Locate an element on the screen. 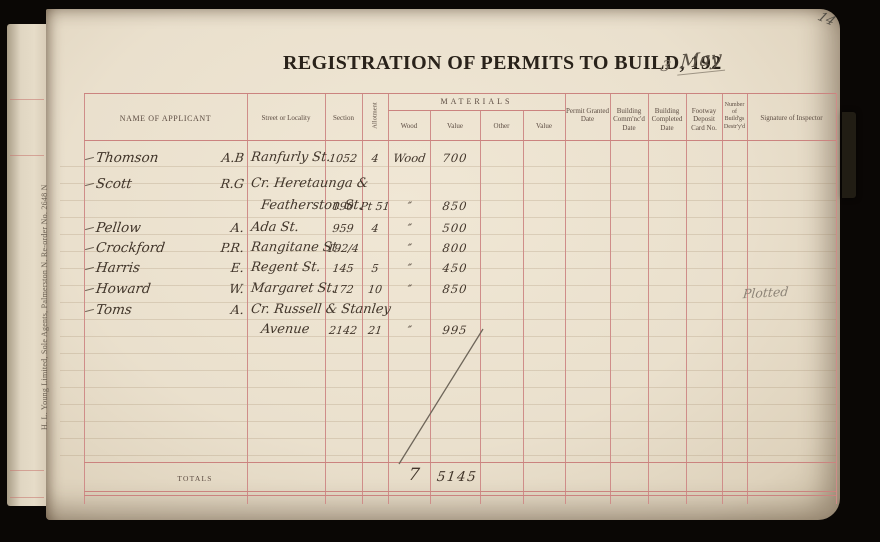 The width and height of the screenshot is (880, 542). applicant-initials: R.G is located at coordinates (232, 183).